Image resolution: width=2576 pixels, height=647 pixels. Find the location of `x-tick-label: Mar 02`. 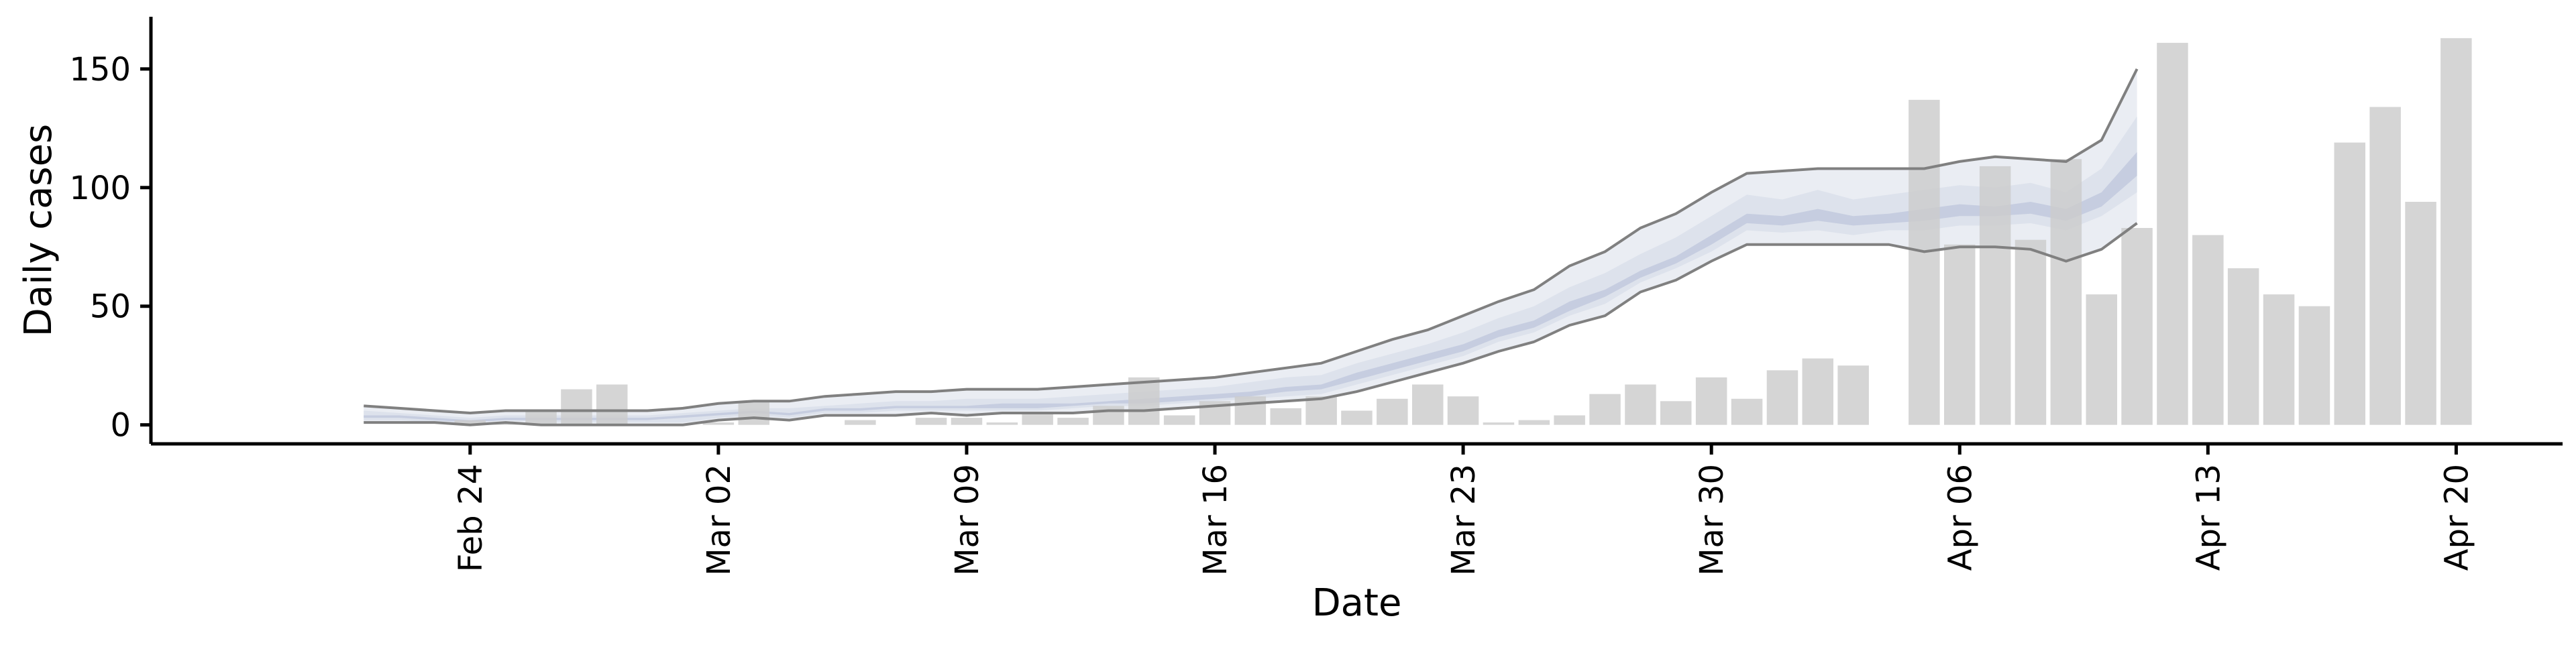

x-tick-label: Mar 02 is located at coordinates (719, 520).